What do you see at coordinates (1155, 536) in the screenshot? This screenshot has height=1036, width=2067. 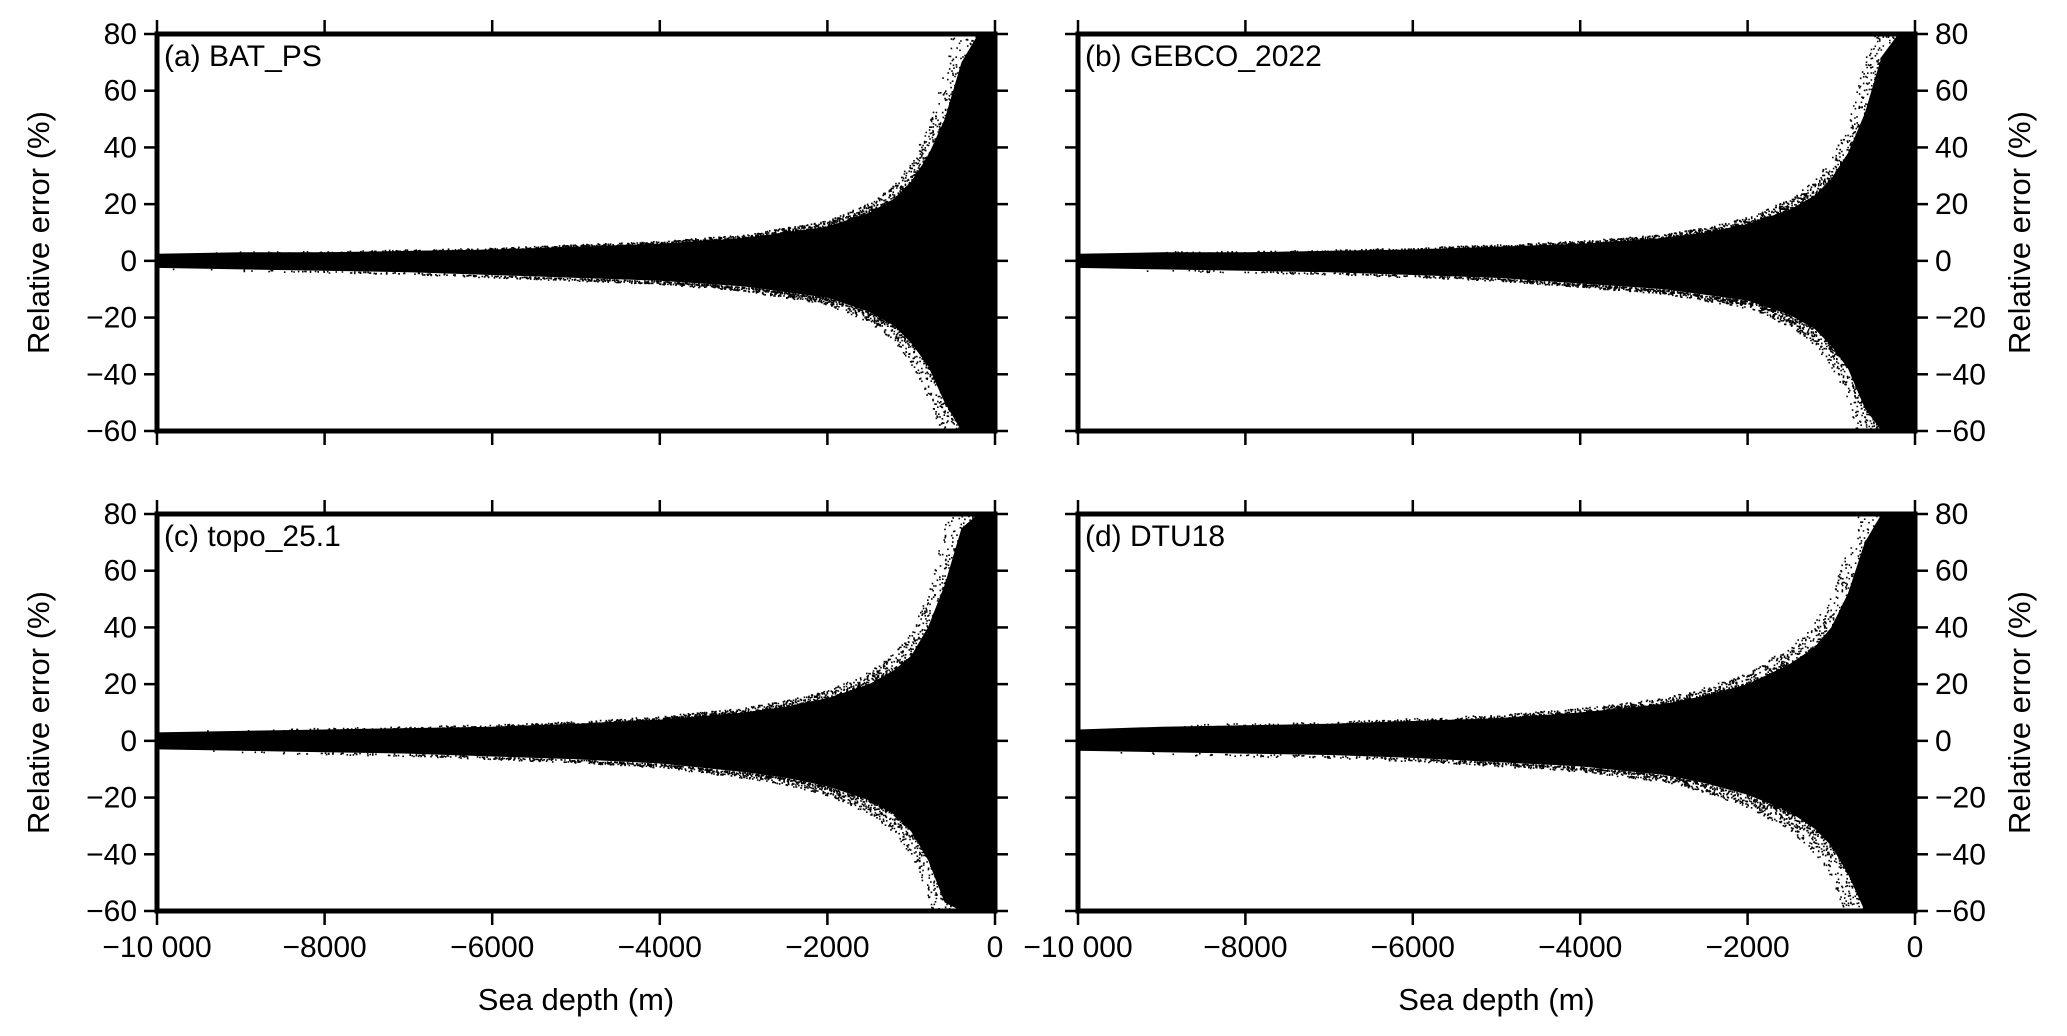 I see `panel-label: (d) DTU18` at bounding box center [1155, 536].